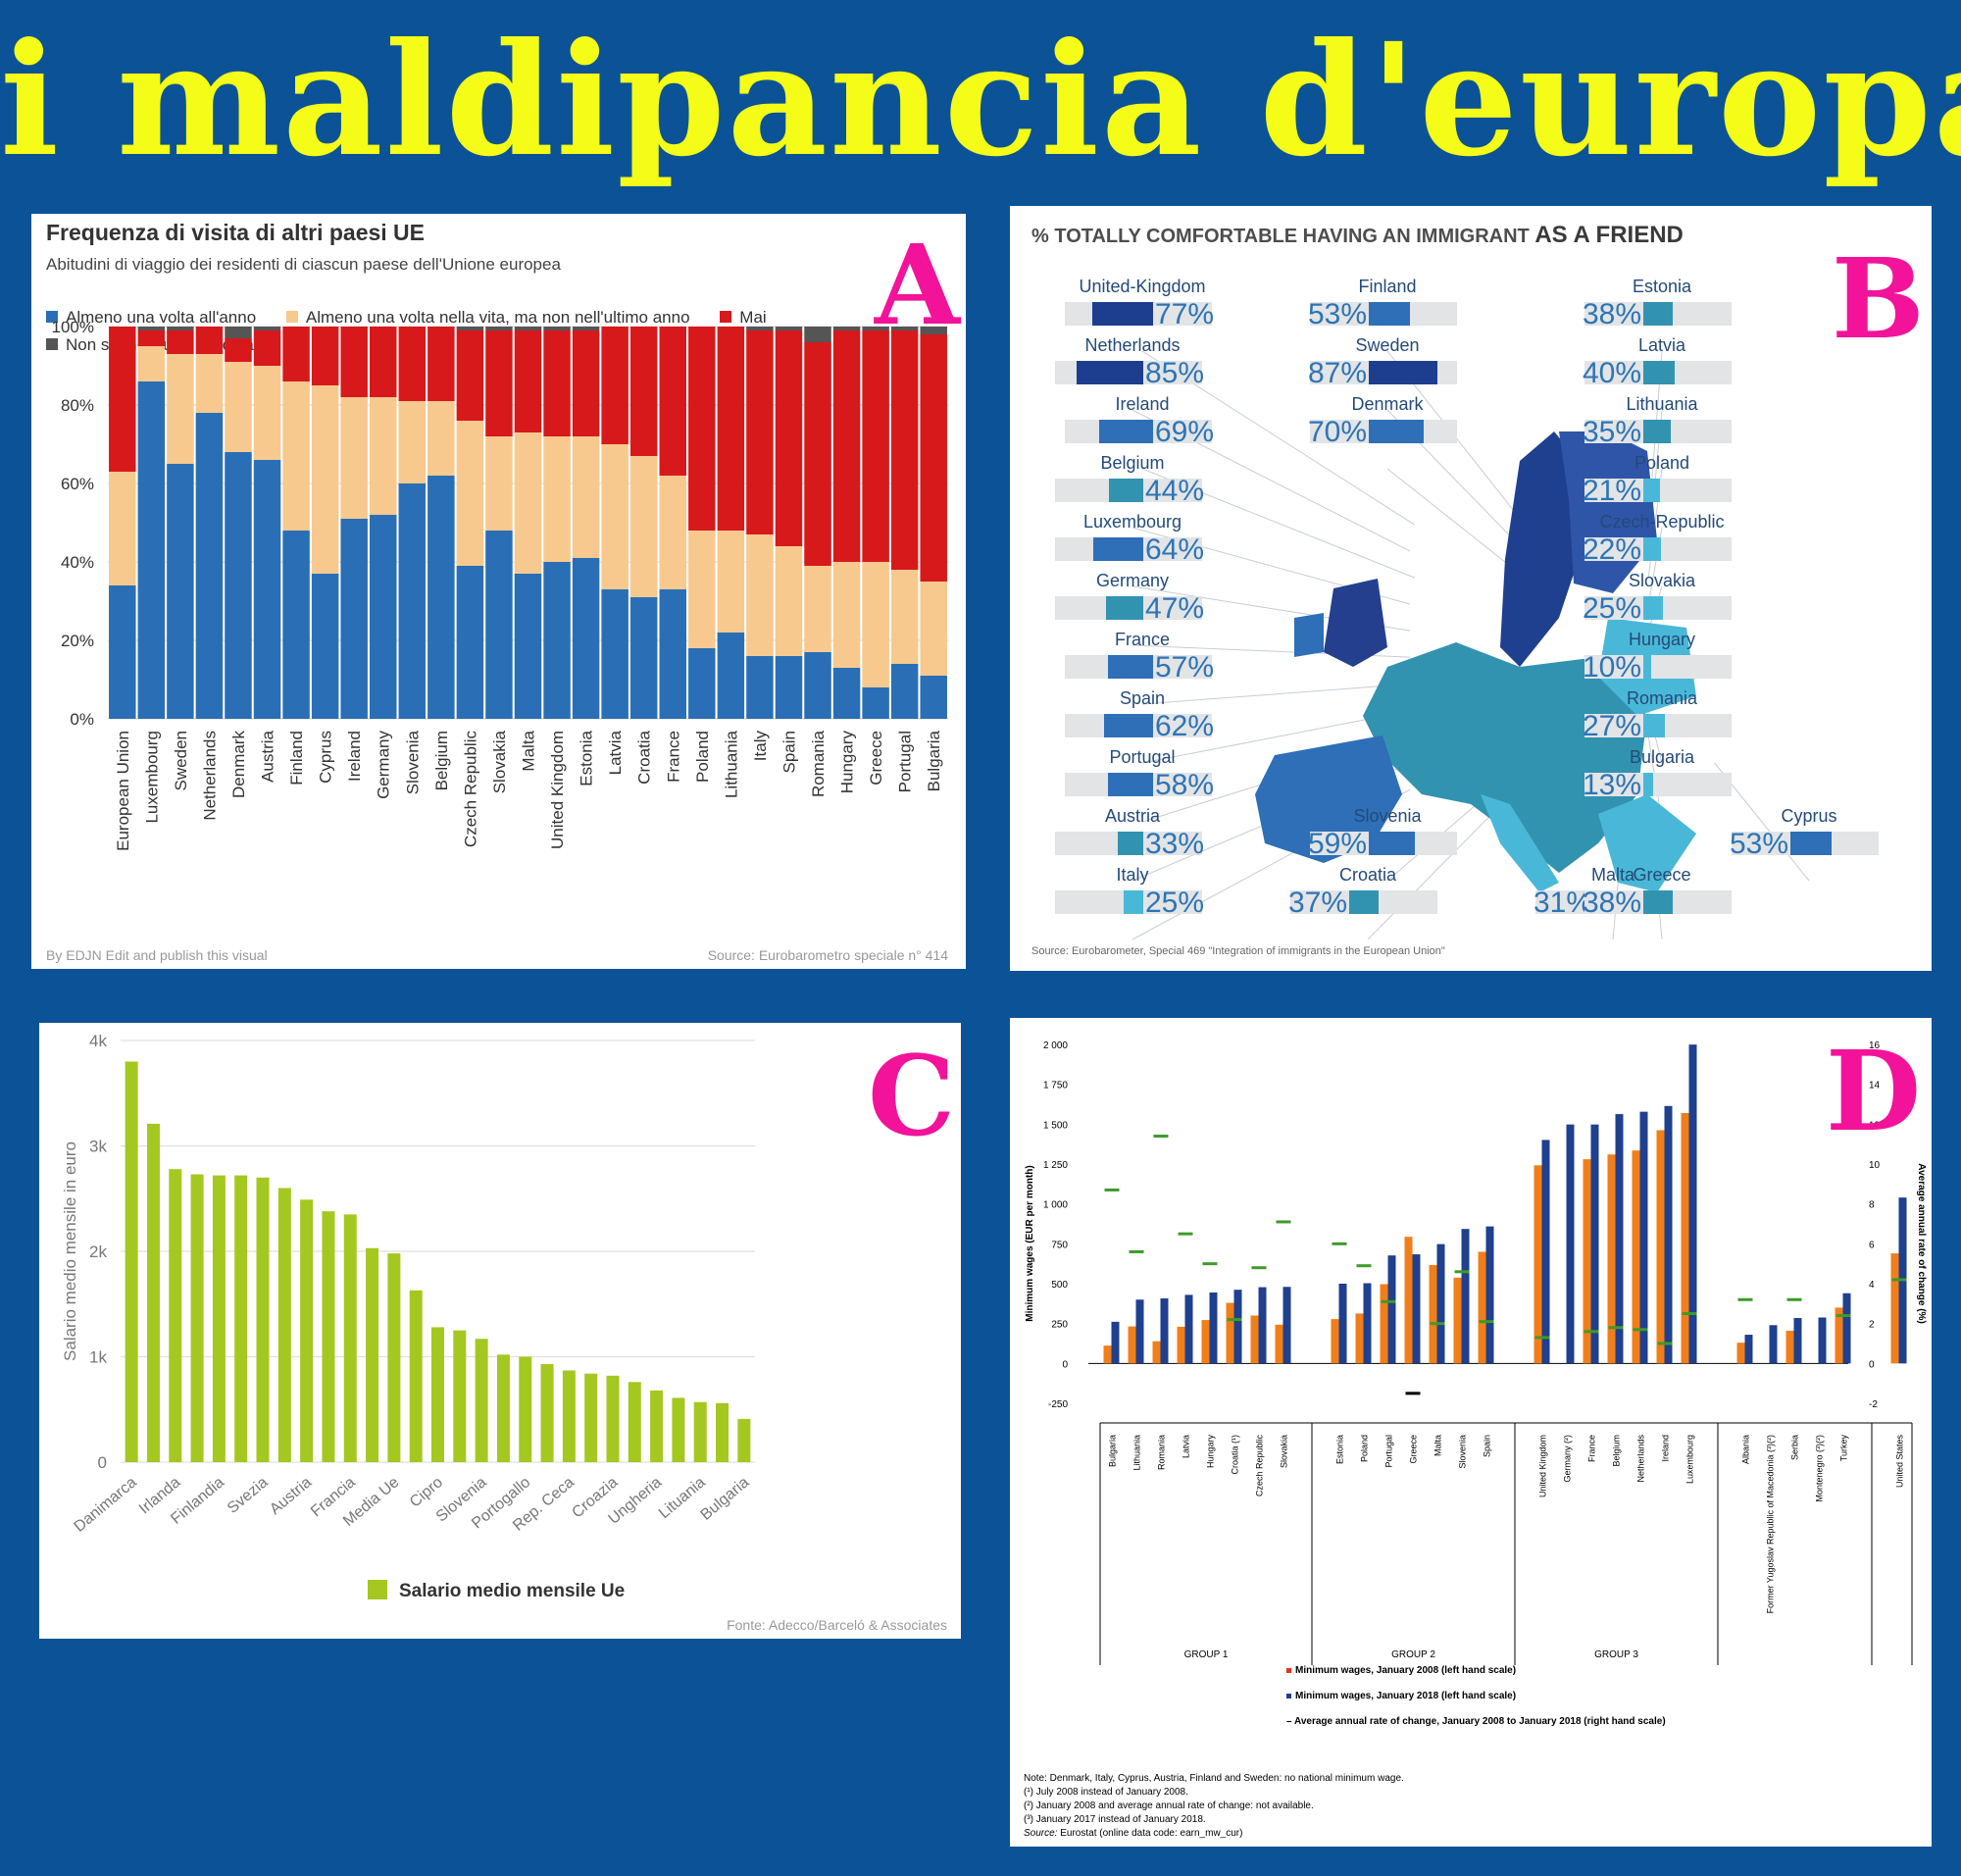 The height and width of the screenshot is (1876, 1961). I want to click on value-label: 31%, so click(1563, 903).